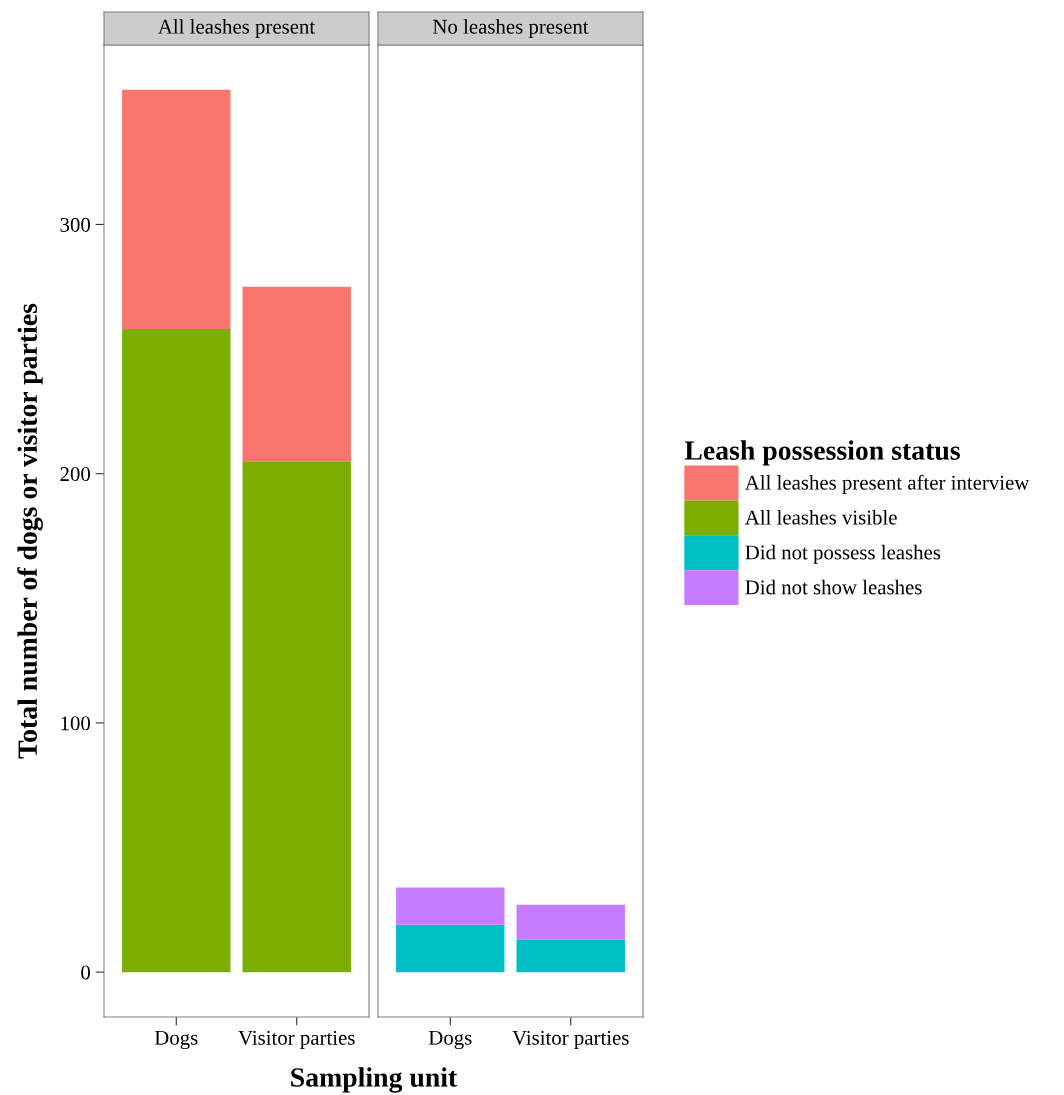 The image size is (1064, 1095). What do you see at coordinates (833, 587) in the screenshot?
I see `legend-label: Did not show leashes` at bounding box center [833, 587].